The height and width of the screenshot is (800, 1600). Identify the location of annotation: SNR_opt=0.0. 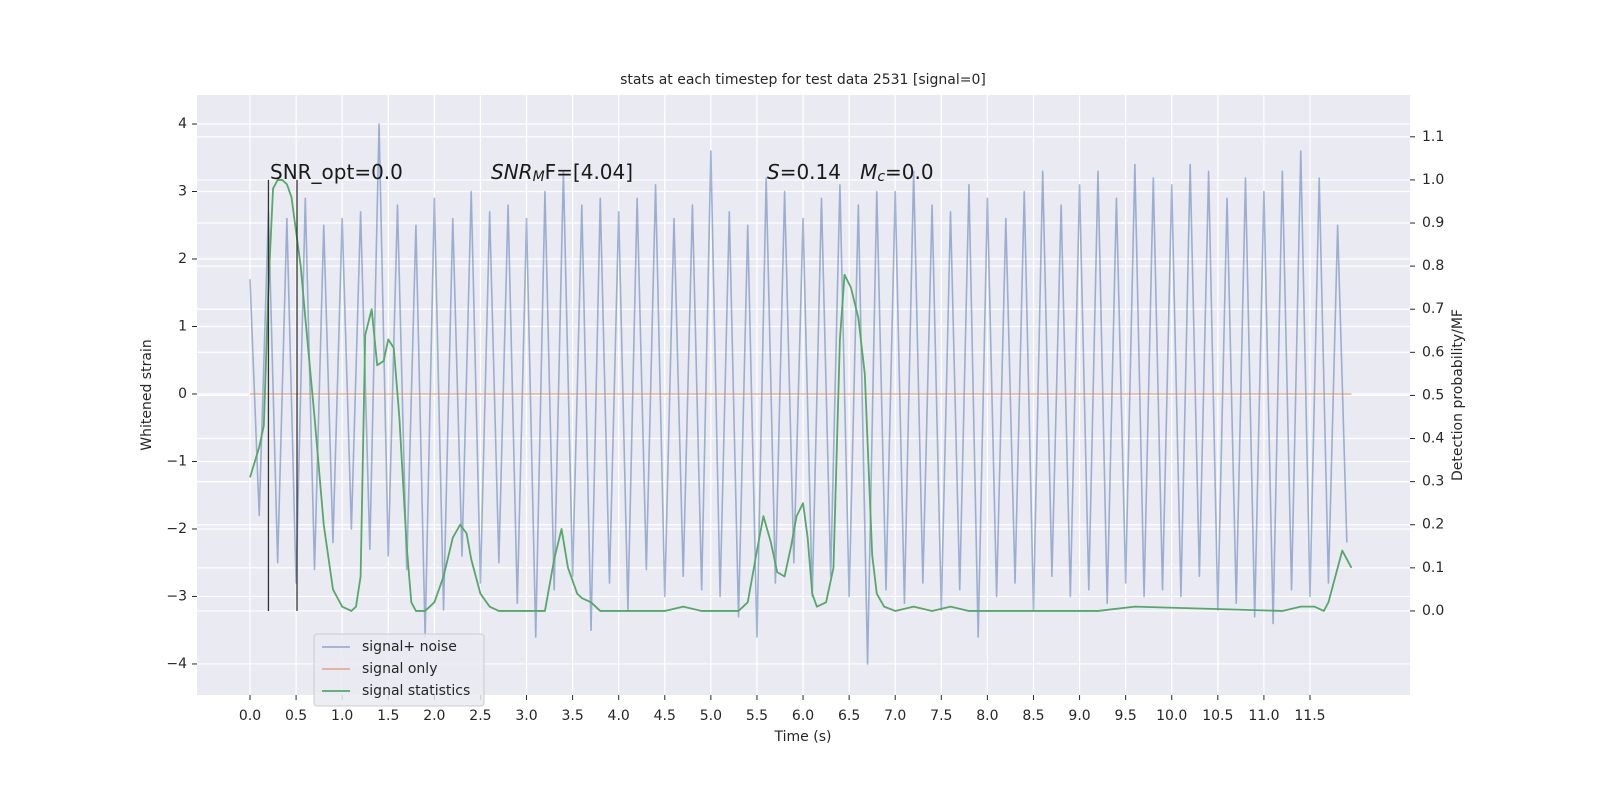
(336, 172).